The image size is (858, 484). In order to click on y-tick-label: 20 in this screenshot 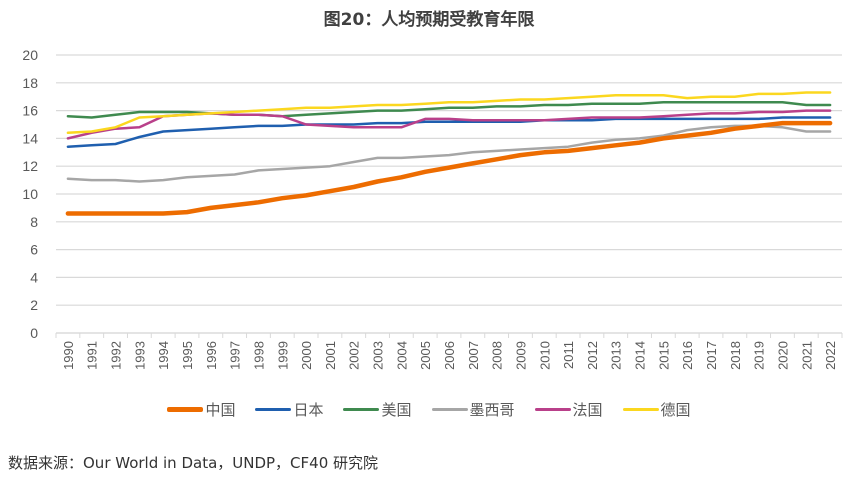, I will do `click(30, 55)`.